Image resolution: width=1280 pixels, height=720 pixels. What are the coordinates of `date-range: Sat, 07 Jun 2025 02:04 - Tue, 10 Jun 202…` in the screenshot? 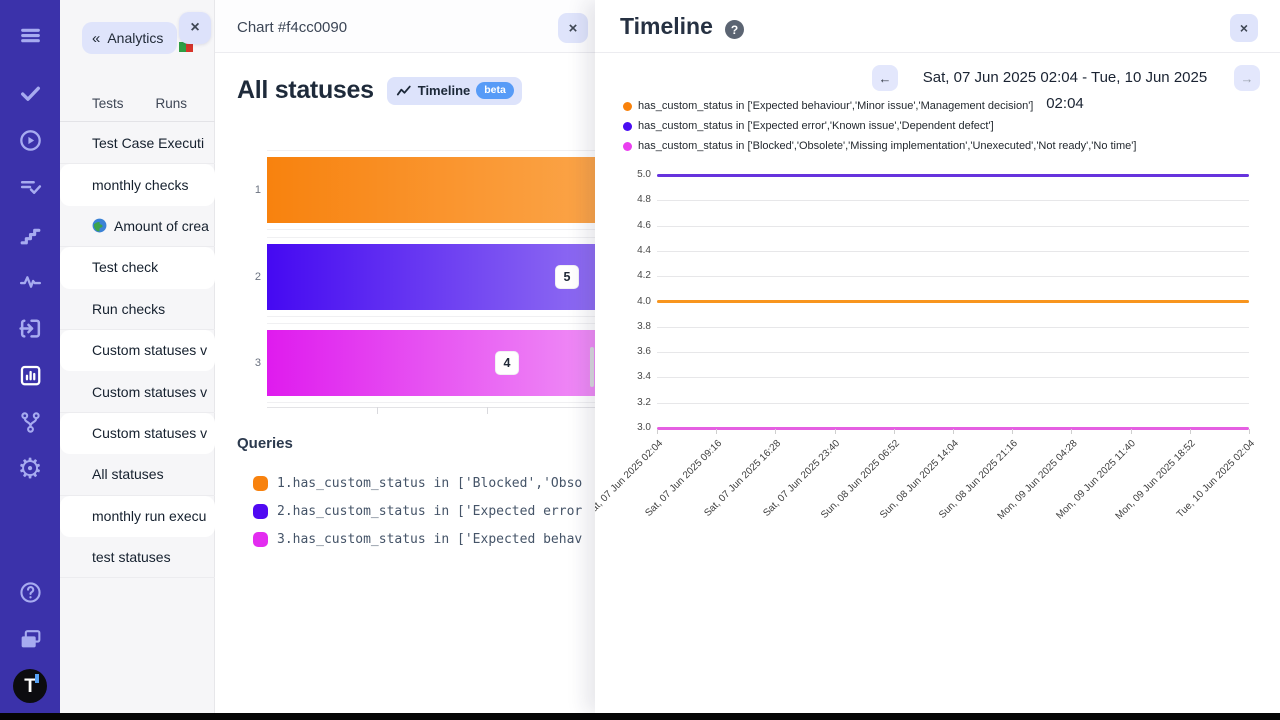 It's located at (1065, 90).